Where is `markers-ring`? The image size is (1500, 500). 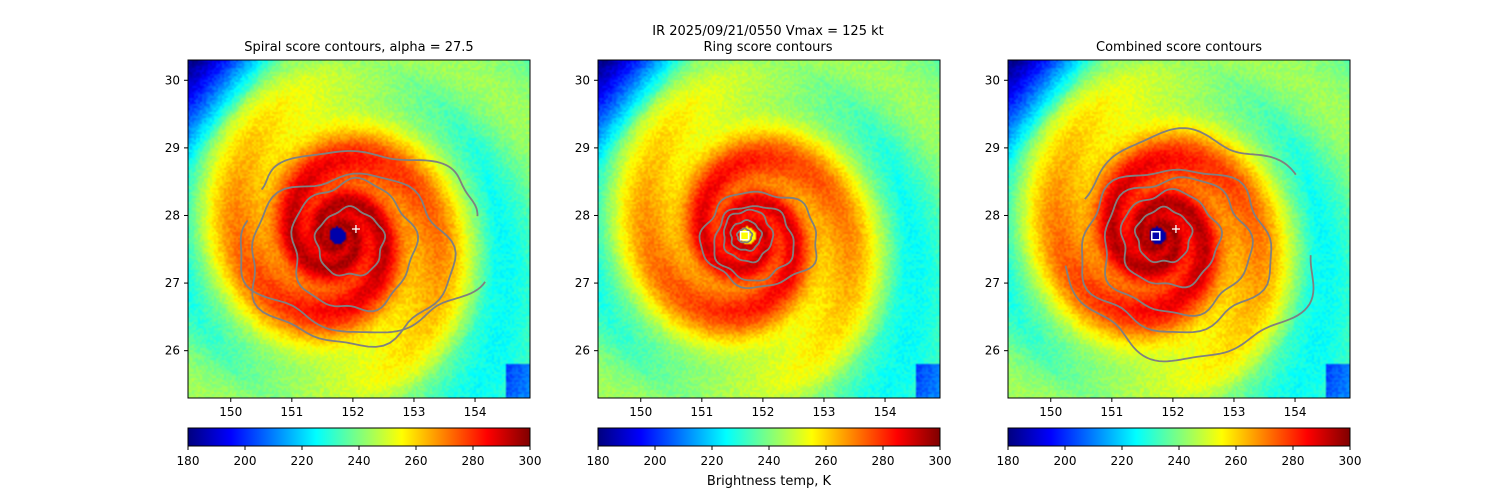 markers-ring is located at coordinates (744, 236).